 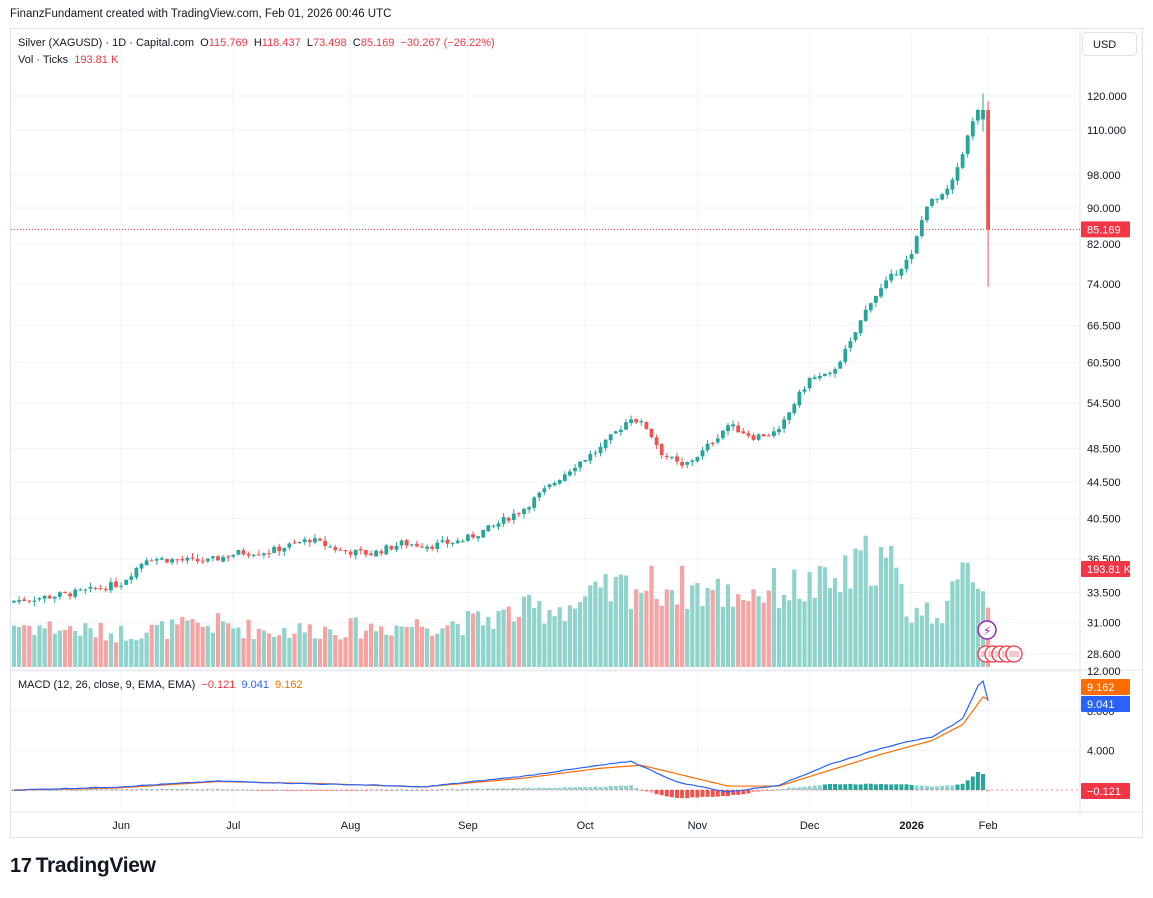 What do you see at coordinates (987, 630) in the screenshot?
I see `event-lightning-icon` at bounding box center [987, 630].